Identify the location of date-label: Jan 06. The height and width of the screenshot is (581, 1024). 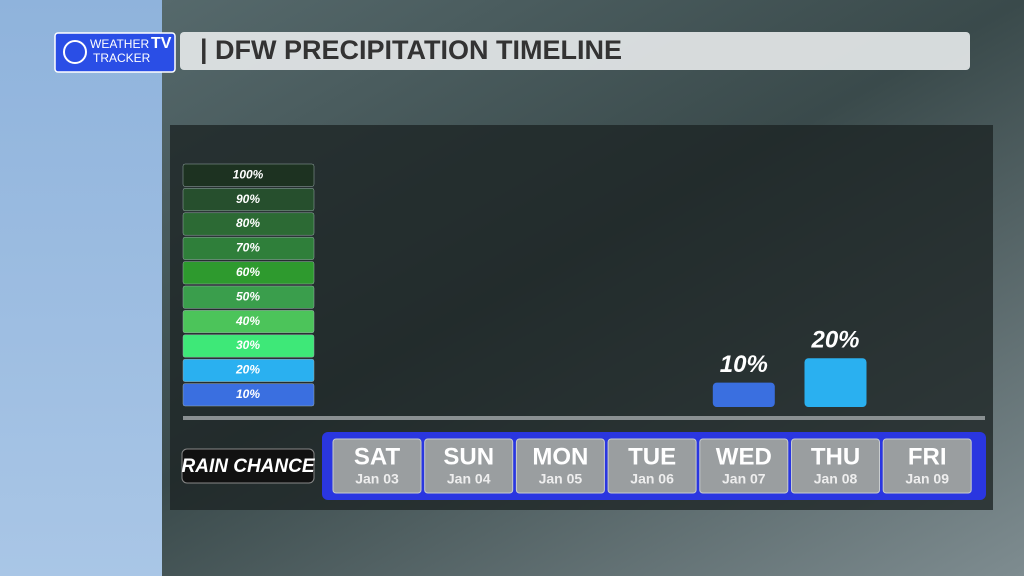
(652, 479).